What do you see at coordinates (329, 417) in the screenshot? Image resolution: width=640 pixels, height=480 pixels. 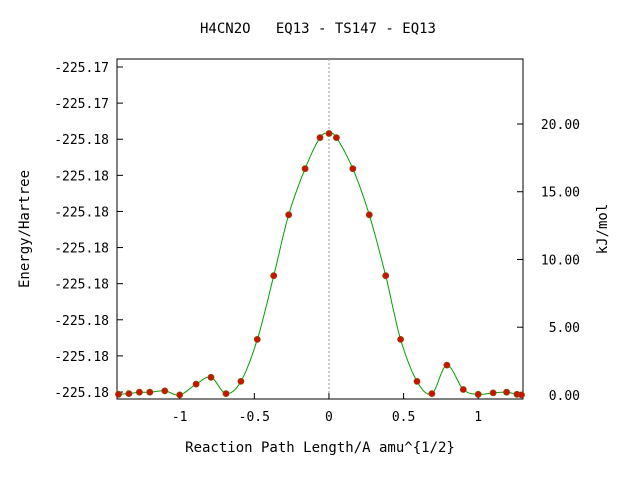 I see `x-tick-label: 0` at bounding box center [329, 417].